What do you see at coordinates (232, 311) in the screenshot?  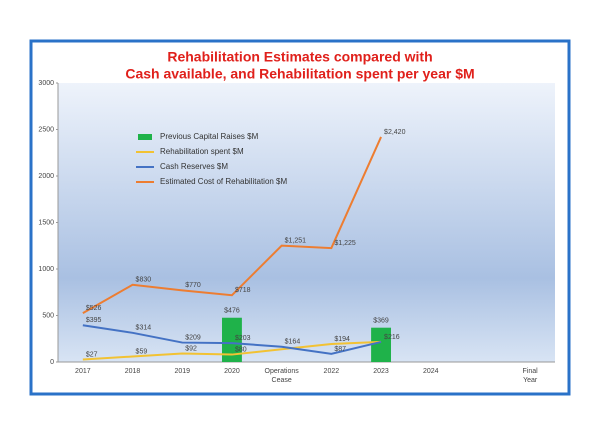 I see `data-label: $476` at bounding box center [232, 311].